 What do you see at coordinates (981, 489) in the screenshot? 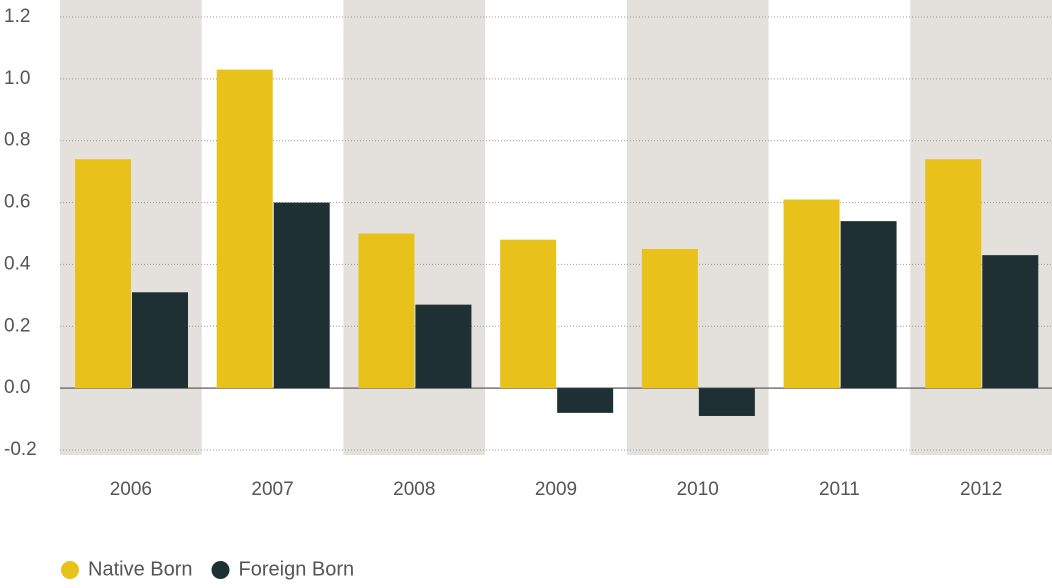
I see `x-tick-label: 2012` at bounding box center [981, 489].